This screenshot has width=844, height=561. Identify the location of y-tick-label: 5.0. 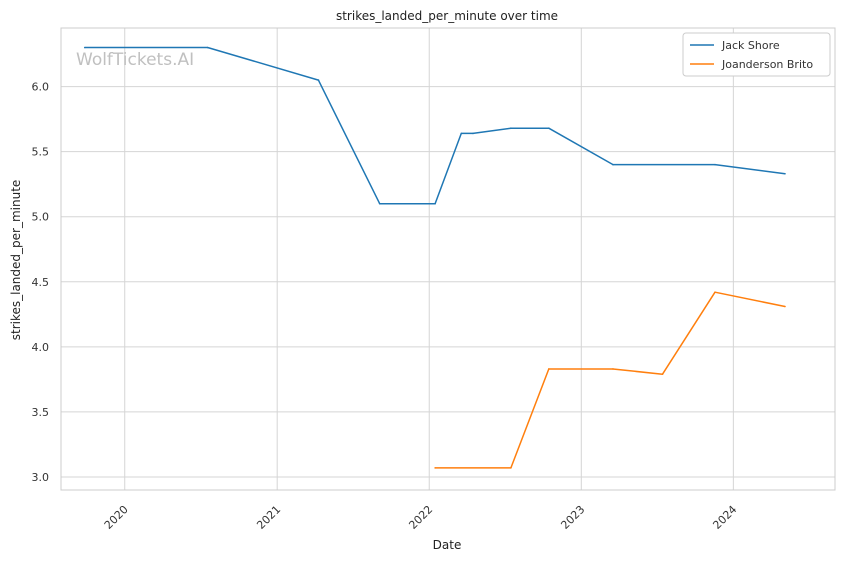
(41, 217).